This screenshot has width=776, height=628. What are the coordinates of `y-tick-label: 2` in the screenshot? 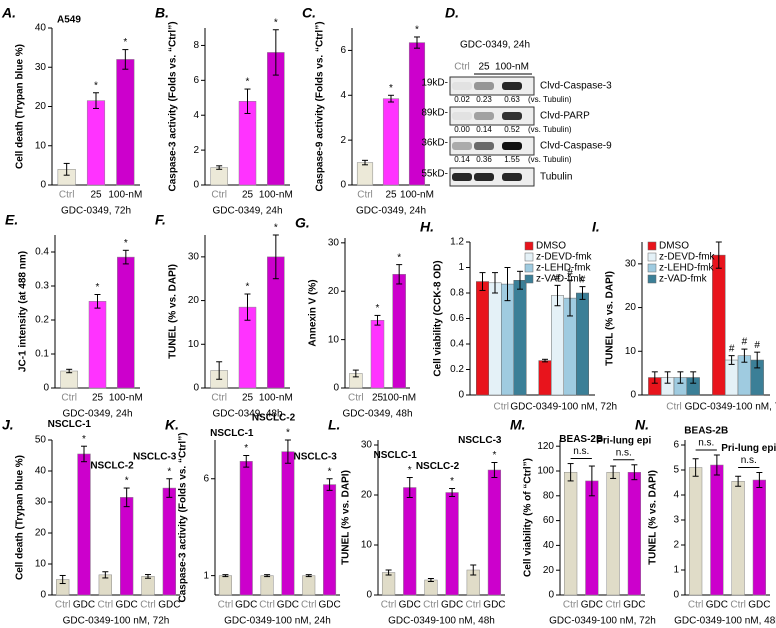 It's located at (343, 140).